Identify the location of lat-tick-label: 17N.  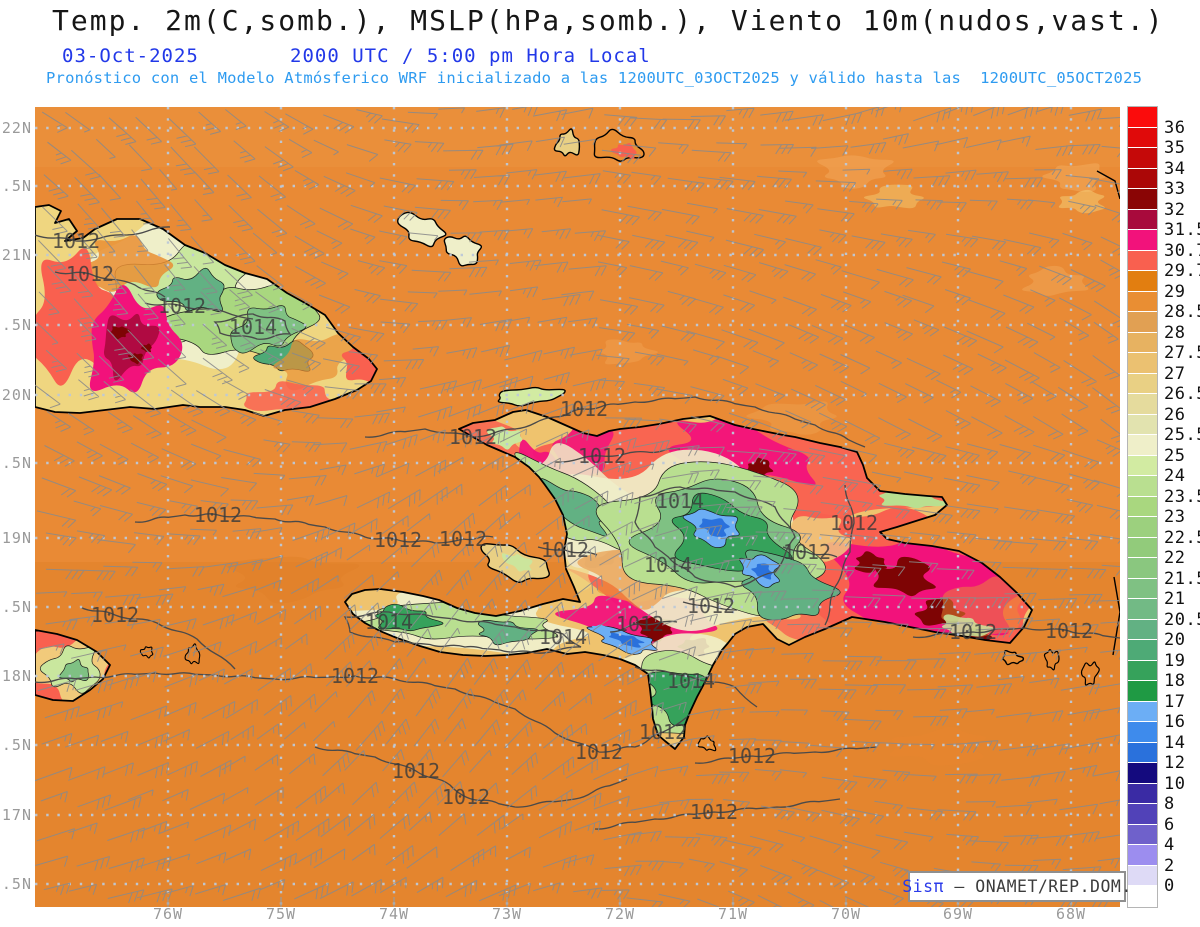
(16, 815).